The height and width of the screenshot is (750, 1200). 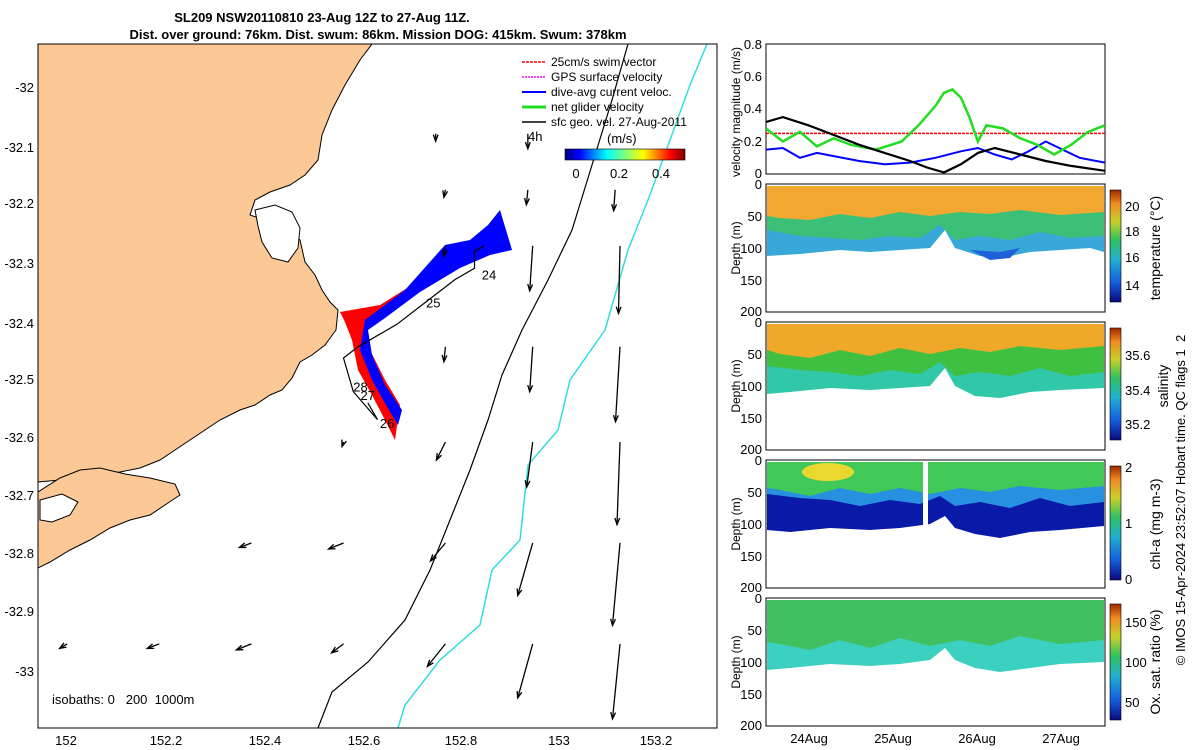 What do you see at coordinates (755, 216) in the screenshot?
I see `temp-ytick-1: 50` at bounding box center [755, 216].